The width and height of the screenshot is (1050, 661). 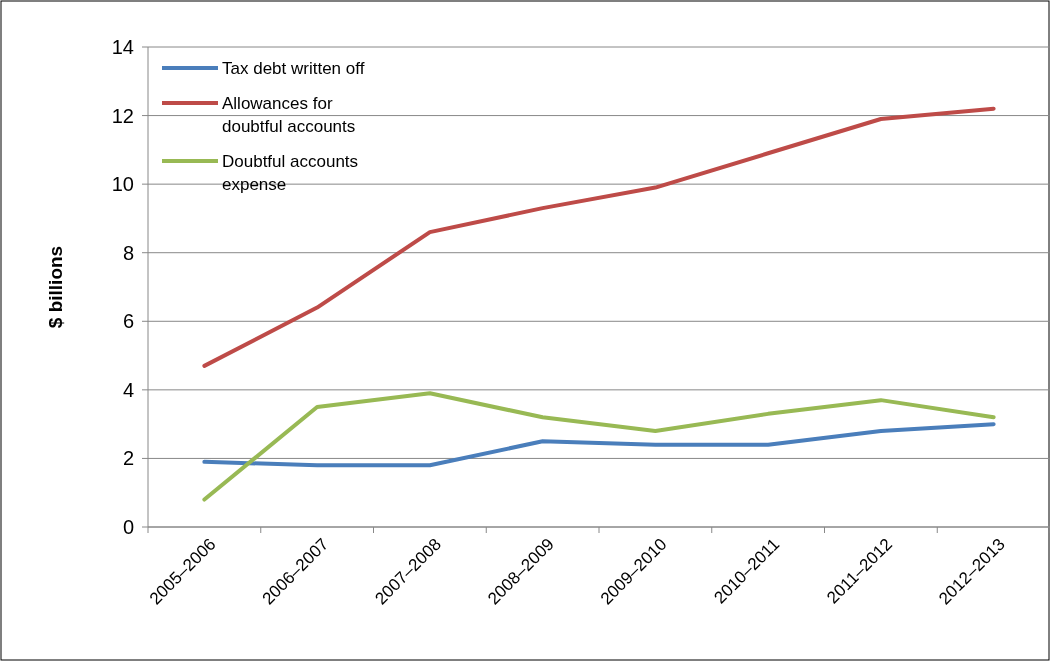 What do you see at coordinates (122, 115) in the screenshot?
I see `y-tick-label: 12` at bounding box center [122, 115].